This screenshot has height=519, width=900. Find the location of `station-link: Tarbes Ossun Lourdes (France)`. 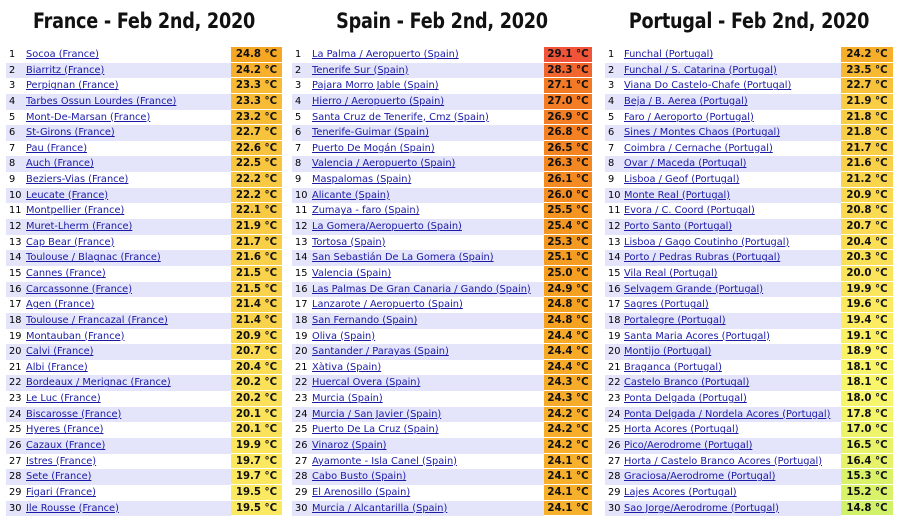

station-link: Tarbes Ossun Lourdes (France) is located at coordinates (101, 101).